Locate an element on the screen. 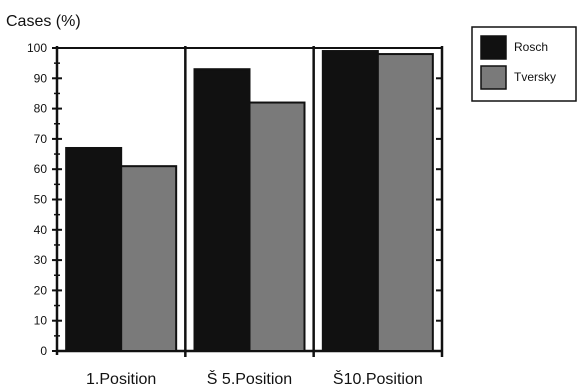 The width and height of the screenshot is (580, 387). y-tick-label: 40 is located at coordinates (41, 230).